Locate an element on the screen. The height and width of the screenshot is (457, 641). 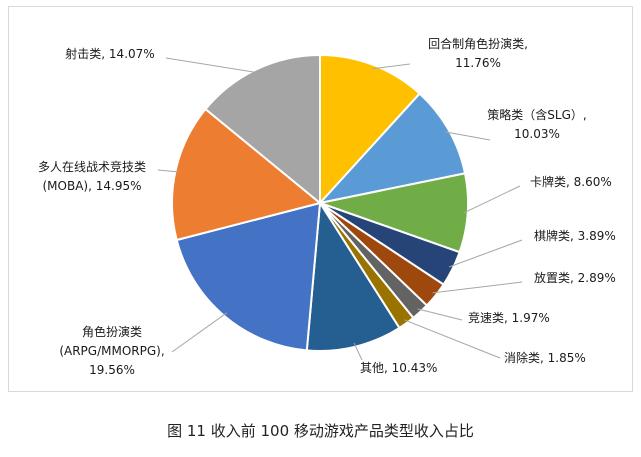
slice-label: 消除类, 1.85% is located at coordinates (545, 357).